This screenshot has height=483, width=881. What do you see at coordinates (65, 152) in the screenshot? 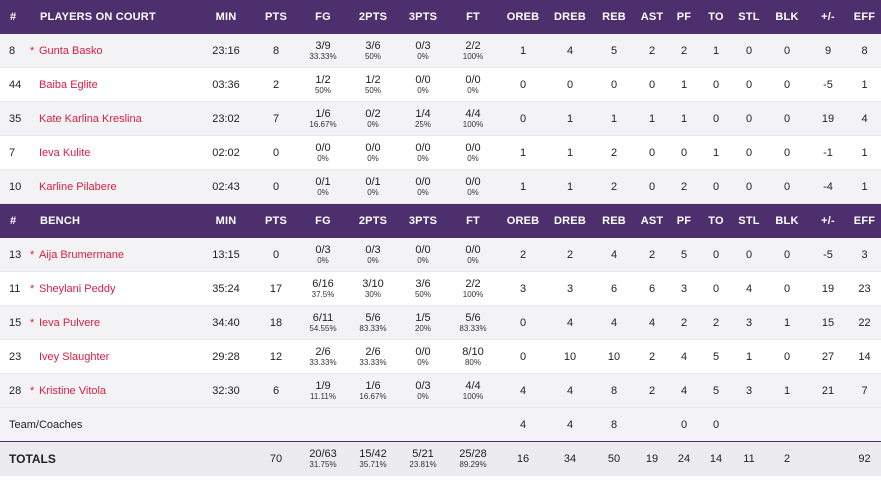
I see `player-name-link: Ieva Kulite` at bounding box center [65, 152].